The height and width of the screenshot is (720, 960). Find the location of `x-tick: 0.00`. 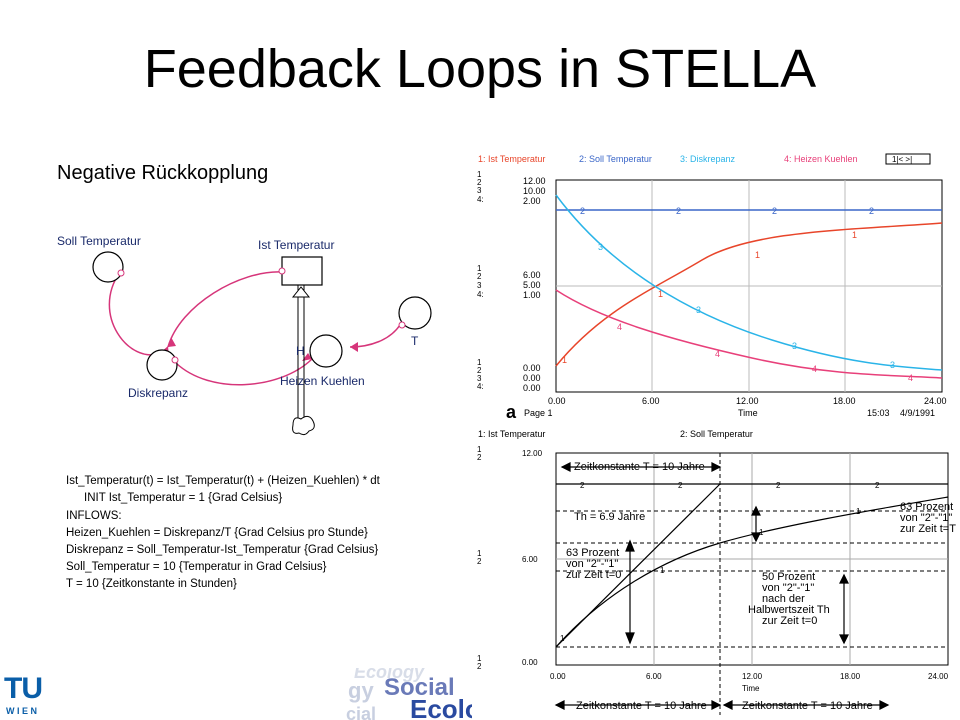

x-tick: 0.00 is located at coordinates (557, 401).